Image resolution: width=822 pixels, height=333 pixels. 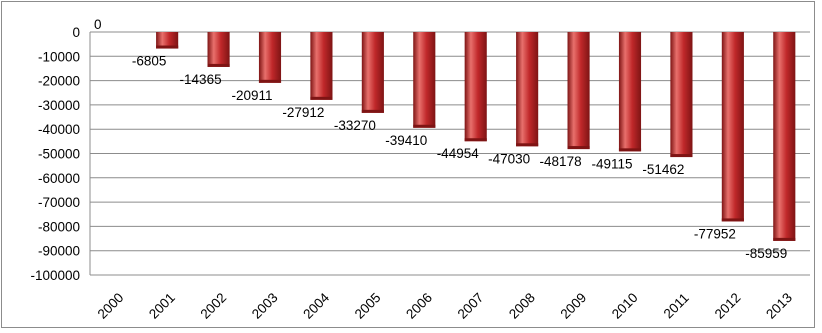 What do you see at coordinates (111, 306) in the screenshot?
I see `x-tick-label: 2000` at bounding box center [111, 306].